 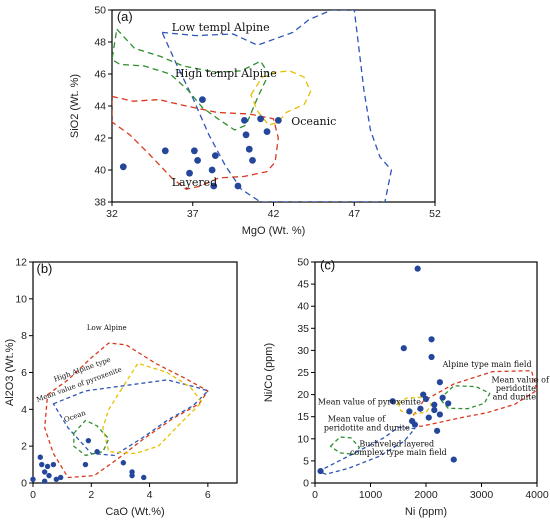 What do you see at coordinates (303, 285) in the screenshot?
I see `y-tick-label: 45` at bounding box center [303, 285].